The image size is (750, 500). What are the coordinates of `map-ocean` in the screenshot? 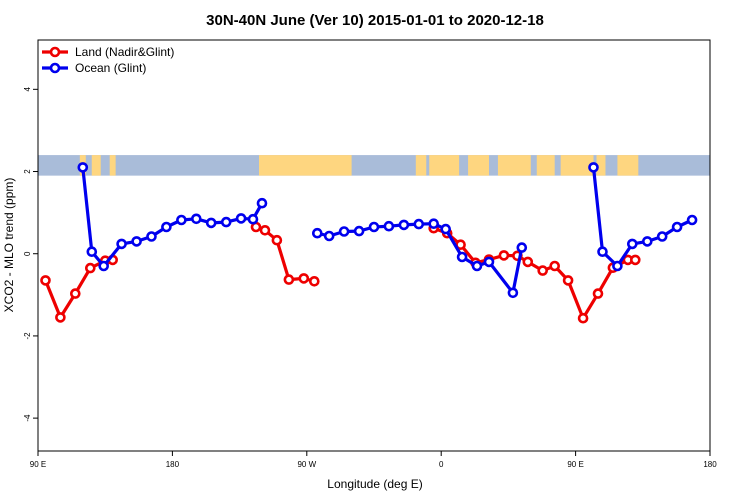 It's located at (374, 165).